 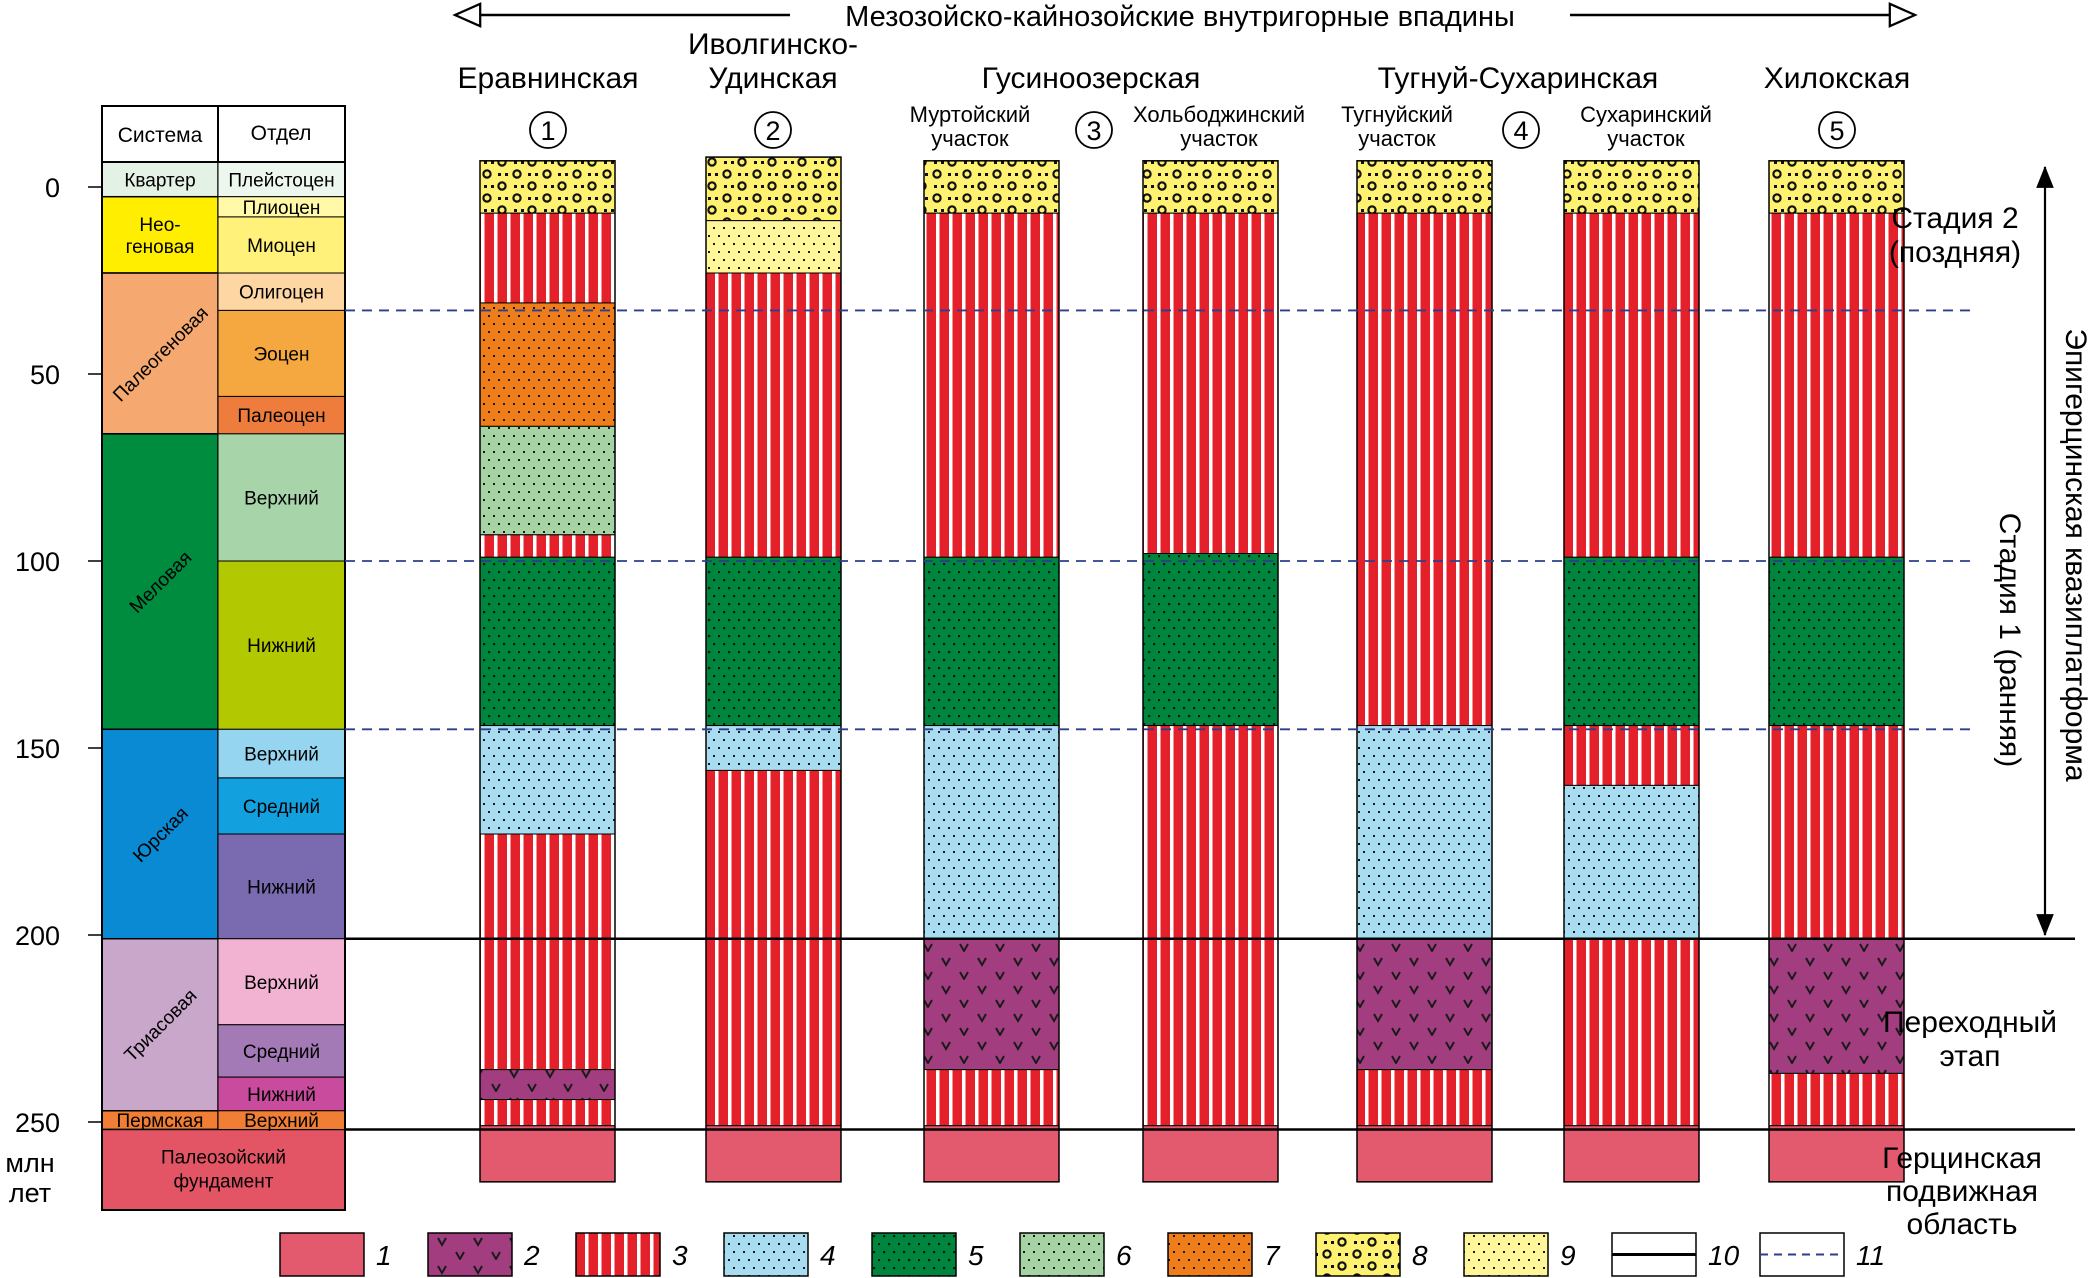 What do you see at coordinates (2009, 640) in the screenshot?
I see `stage1-label: Стадия 1 (ранняя)` at bounding box center [2009, 640].